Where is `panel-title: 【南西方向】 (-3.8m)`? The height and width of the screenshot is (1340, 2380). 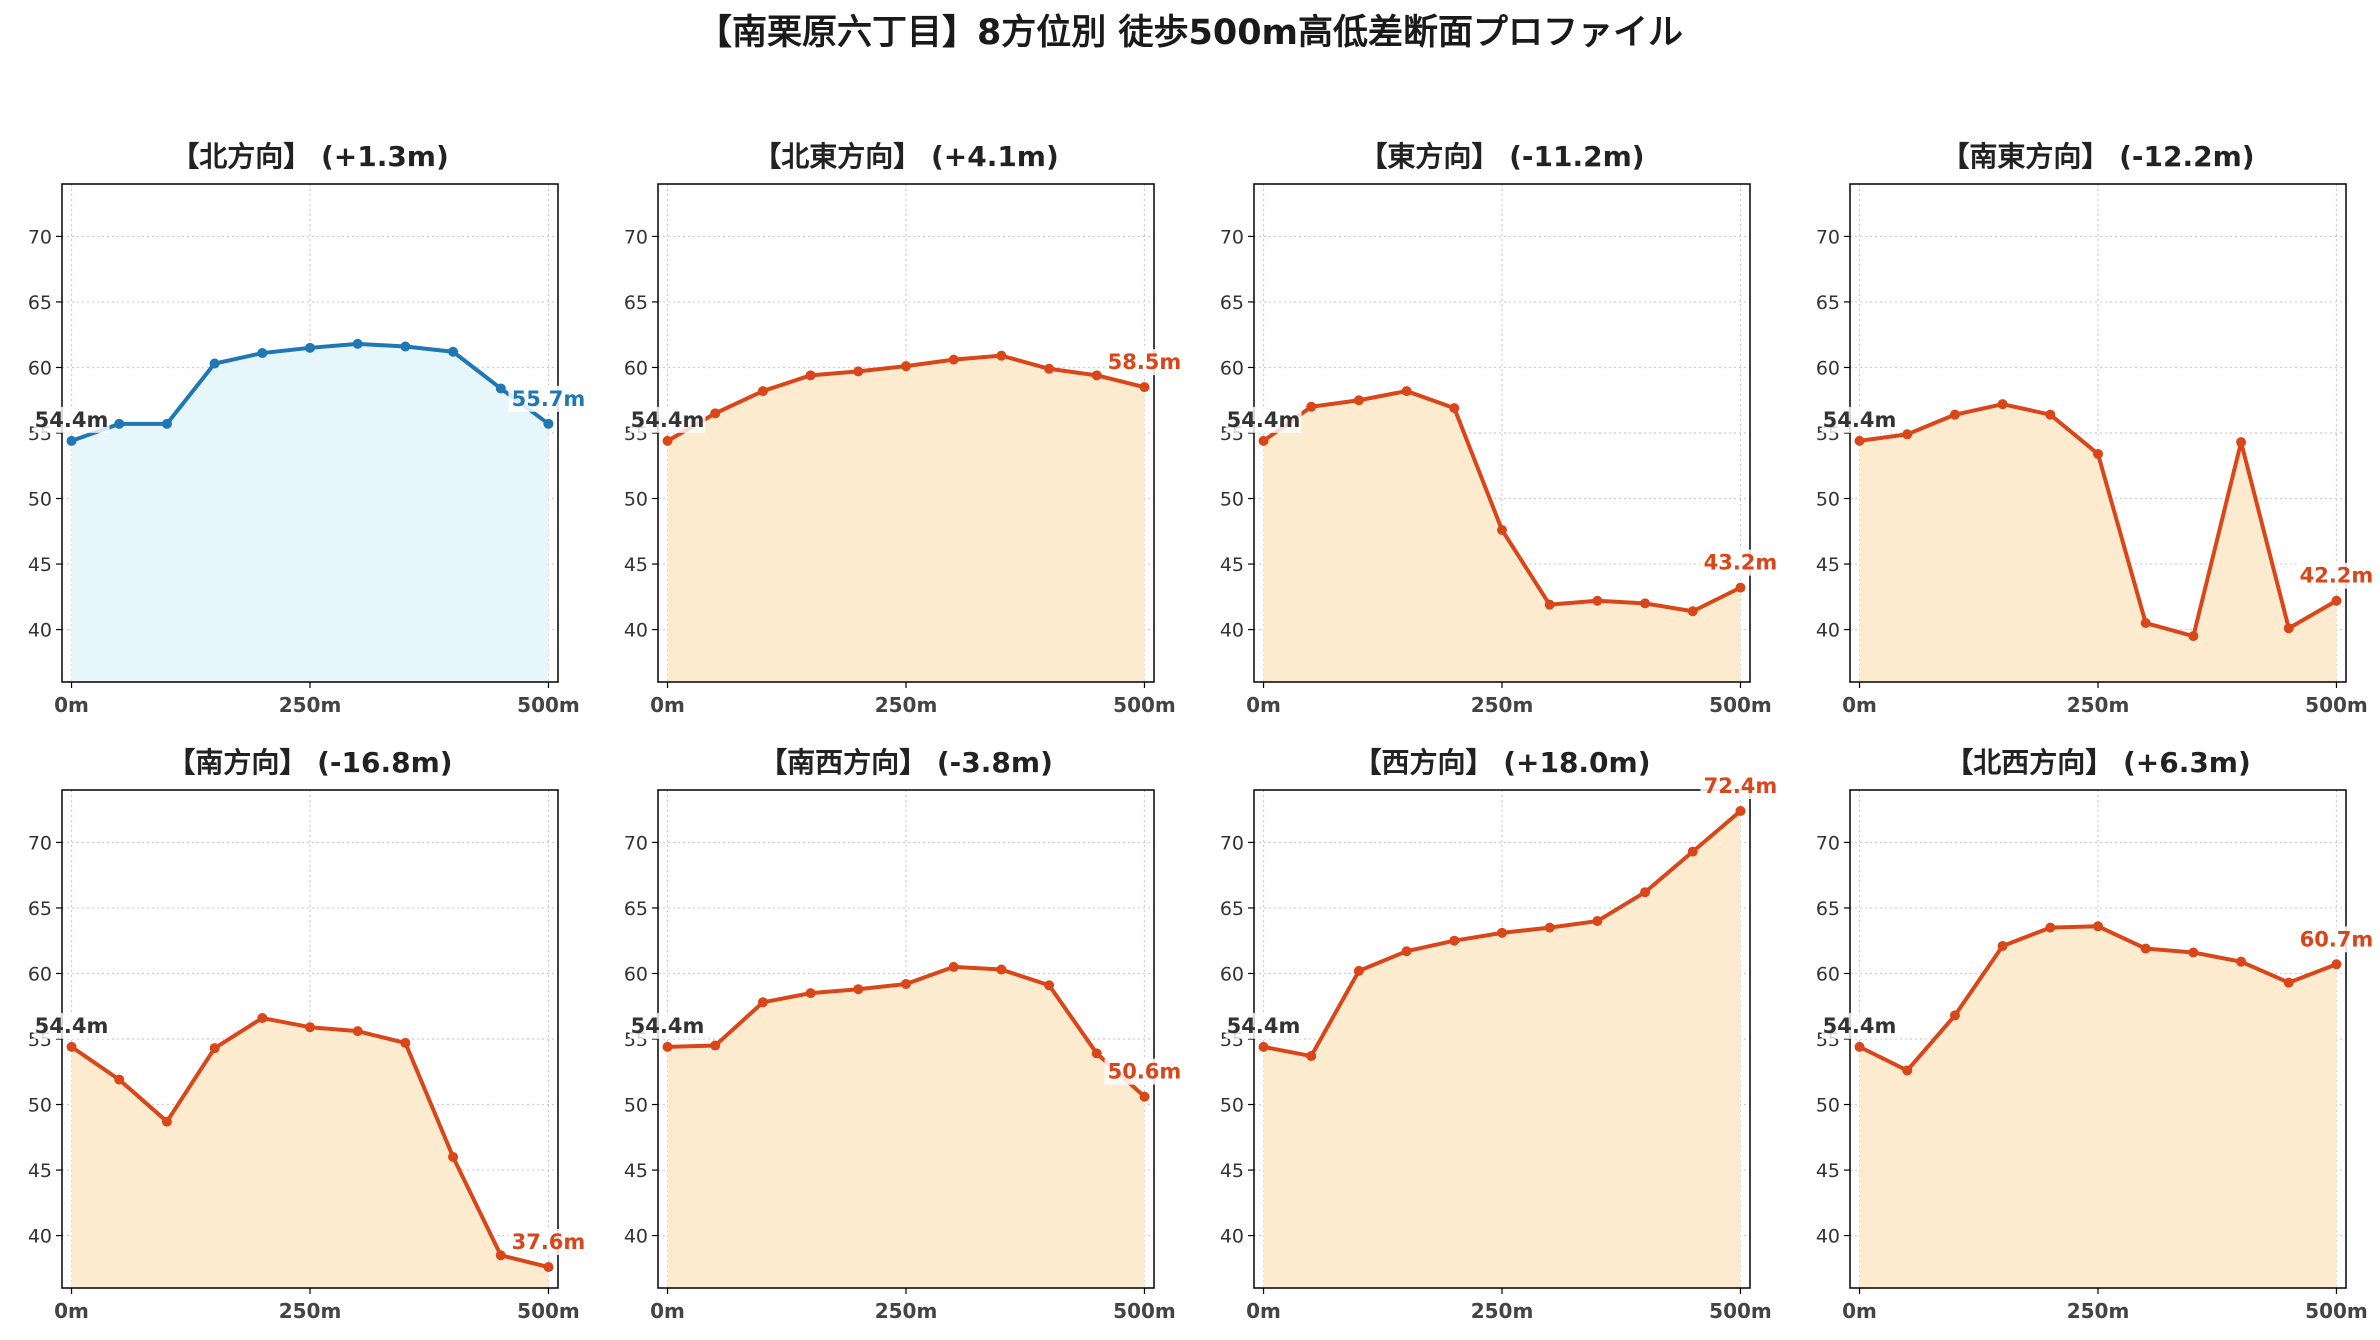 panel-title: 【南西方向】 (-3.8m) is located at coordinates (906, 762).